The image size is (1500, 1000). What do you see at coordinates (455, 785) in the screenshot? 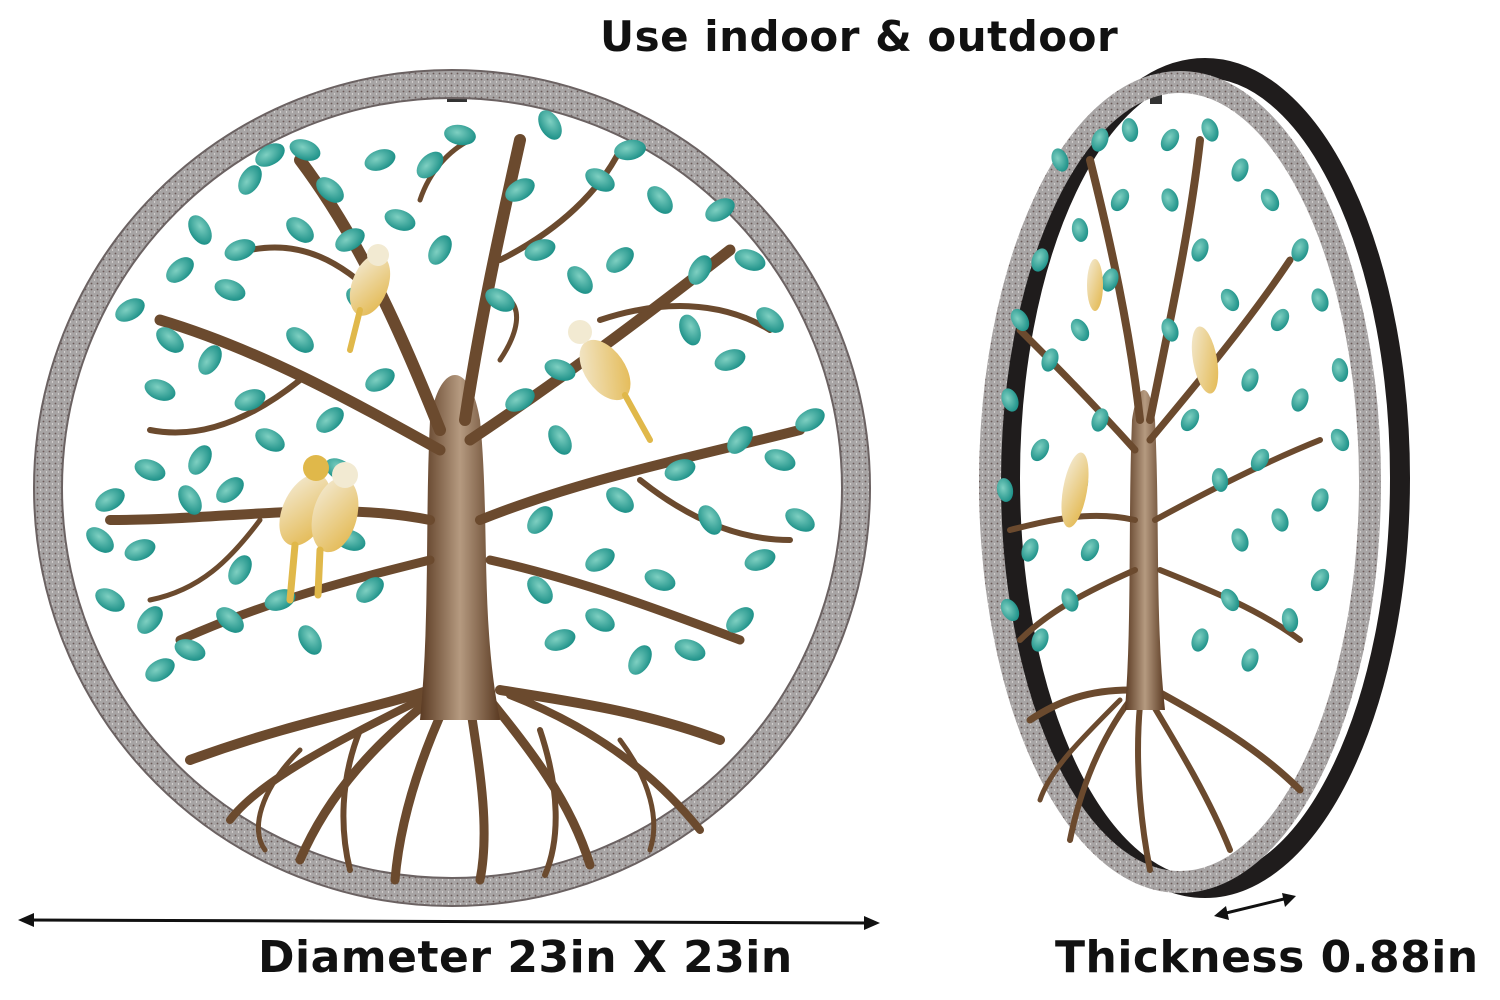
I see `tree-roots` at bounding box center [455, 785].